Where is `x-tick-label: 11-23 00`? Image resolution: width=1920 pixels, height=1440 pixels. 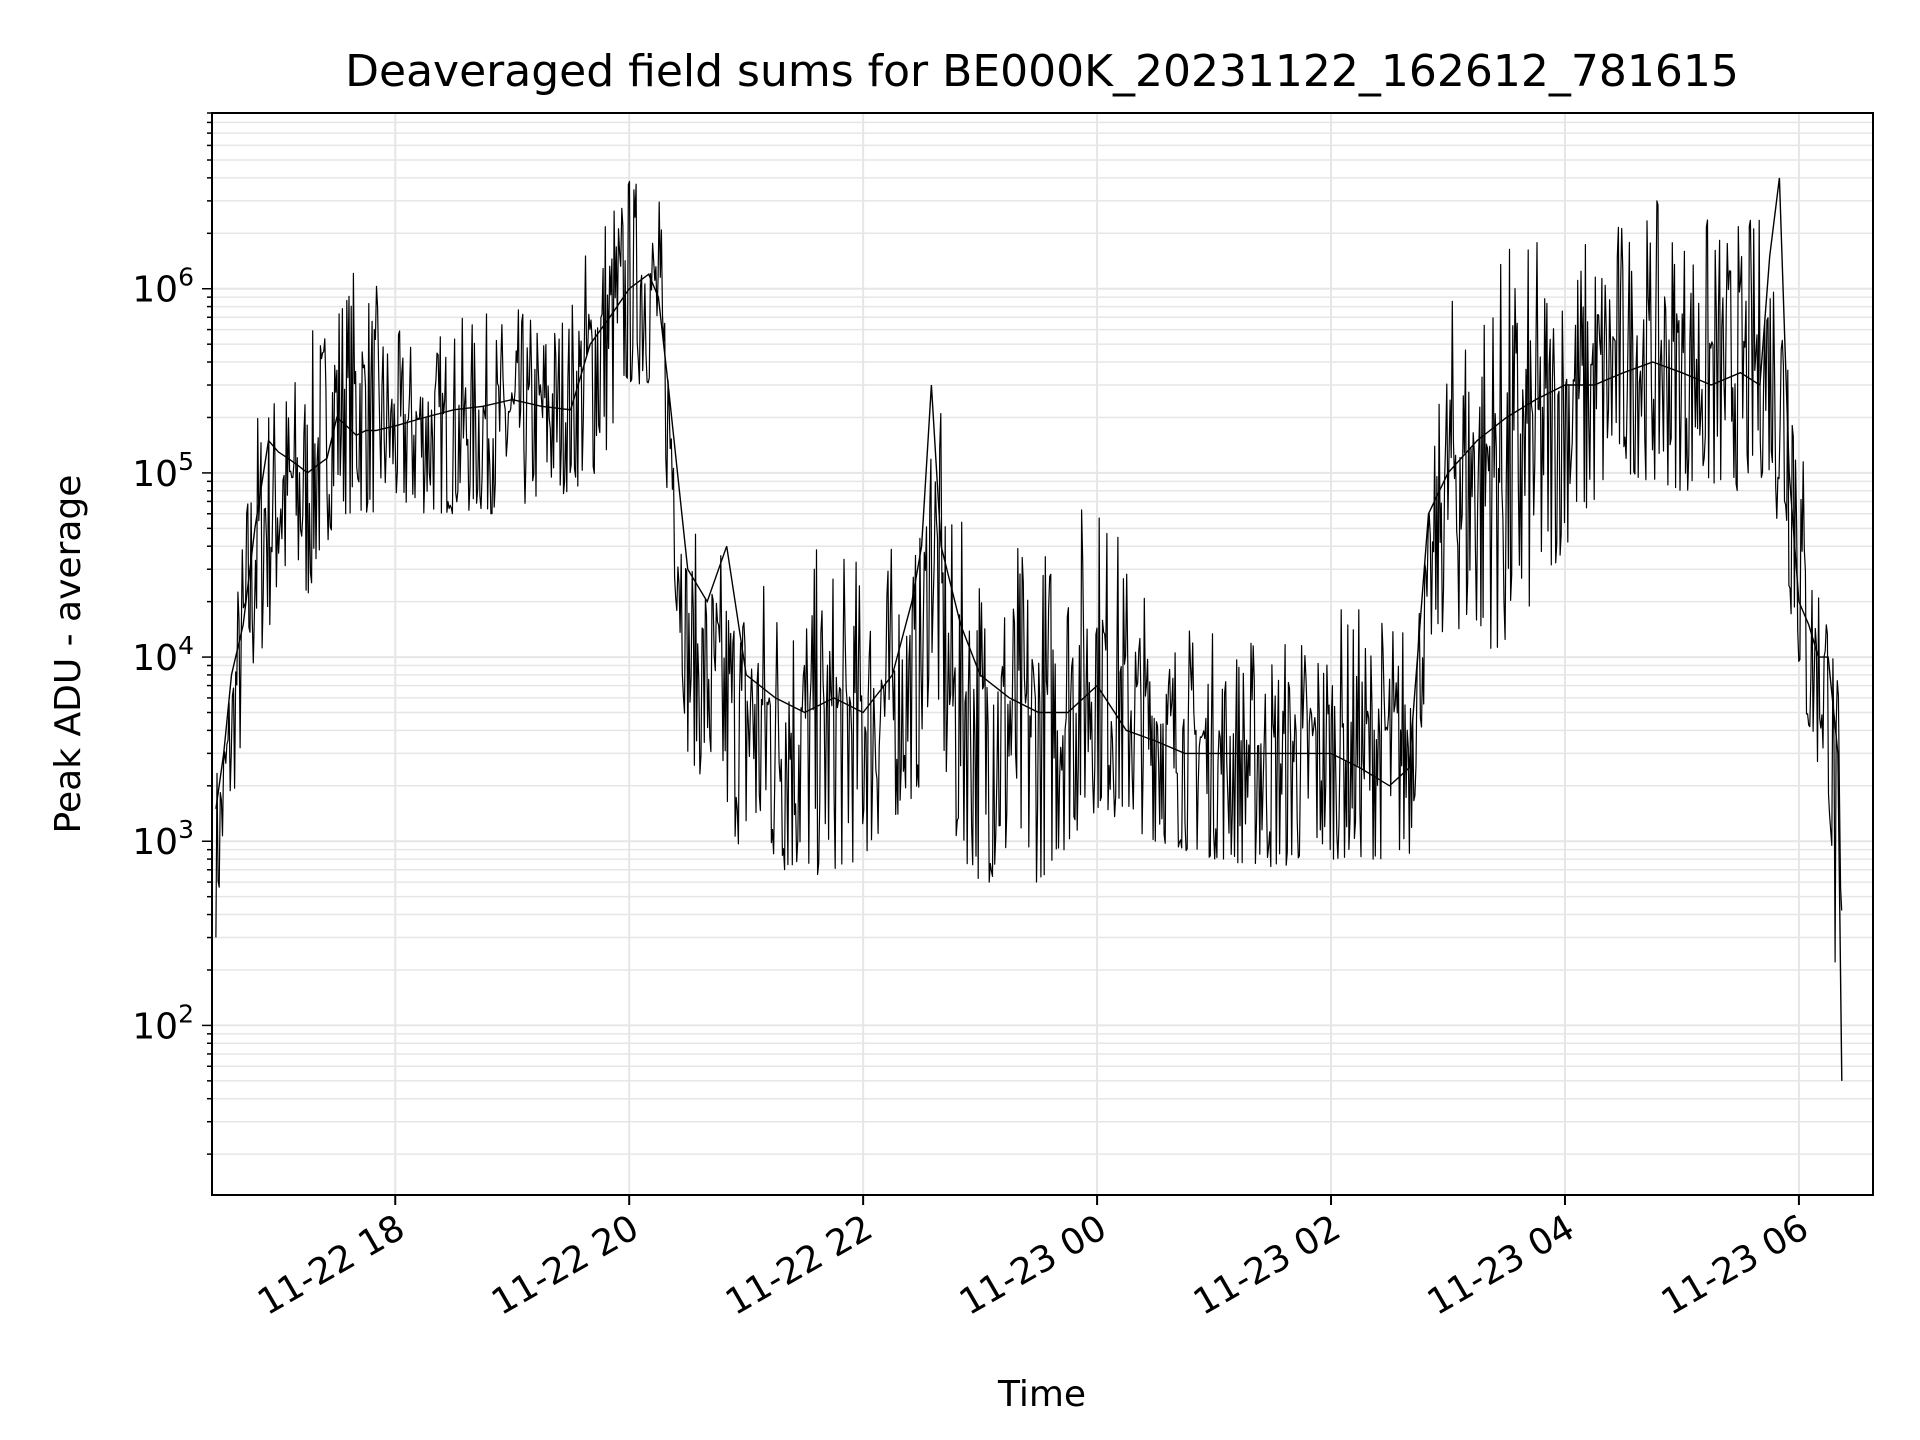
x-tick-label: 11-23 00 is located at coordinates (1033, 1265).